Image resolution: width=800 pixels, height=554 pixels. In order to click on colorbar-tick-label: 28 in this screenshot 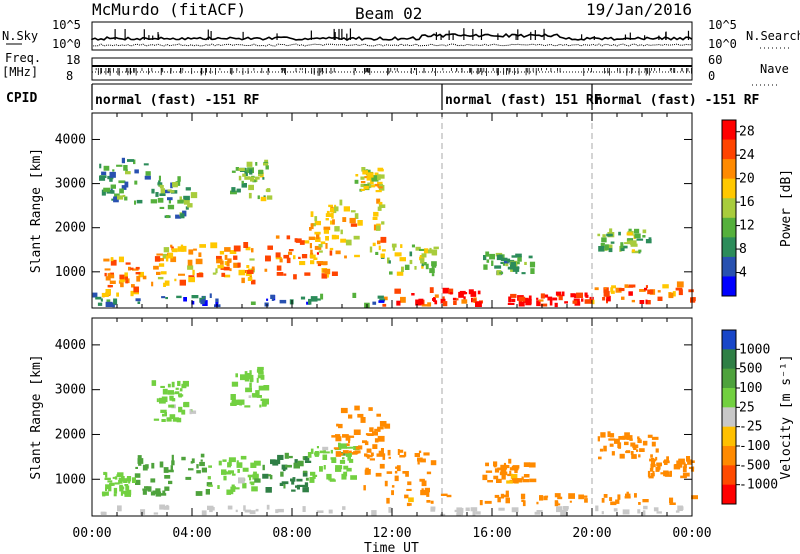, I will do `click(747, 132)`.